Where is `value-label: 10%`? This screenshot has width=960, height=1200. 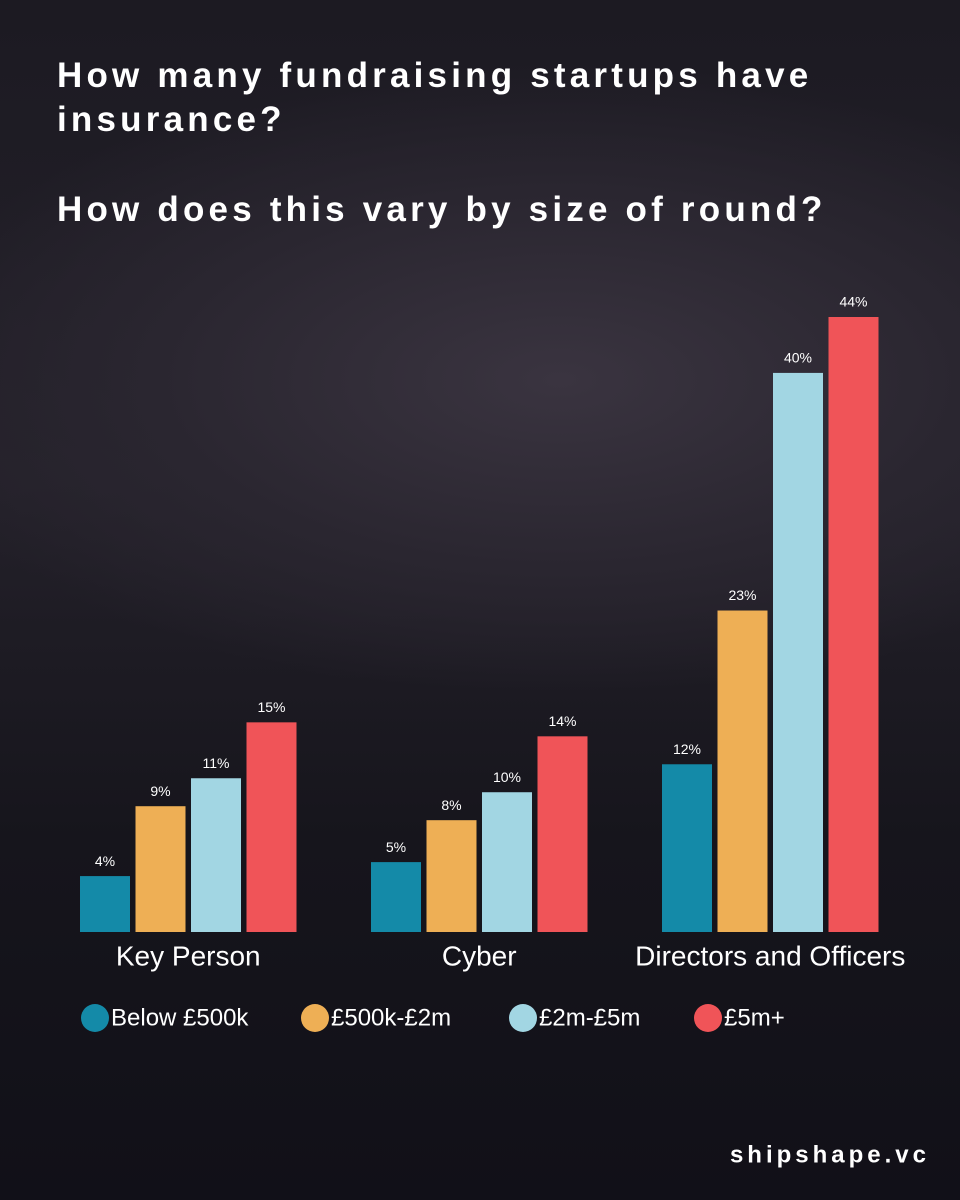 value-label: 10% is located at coordinates (507, 777).